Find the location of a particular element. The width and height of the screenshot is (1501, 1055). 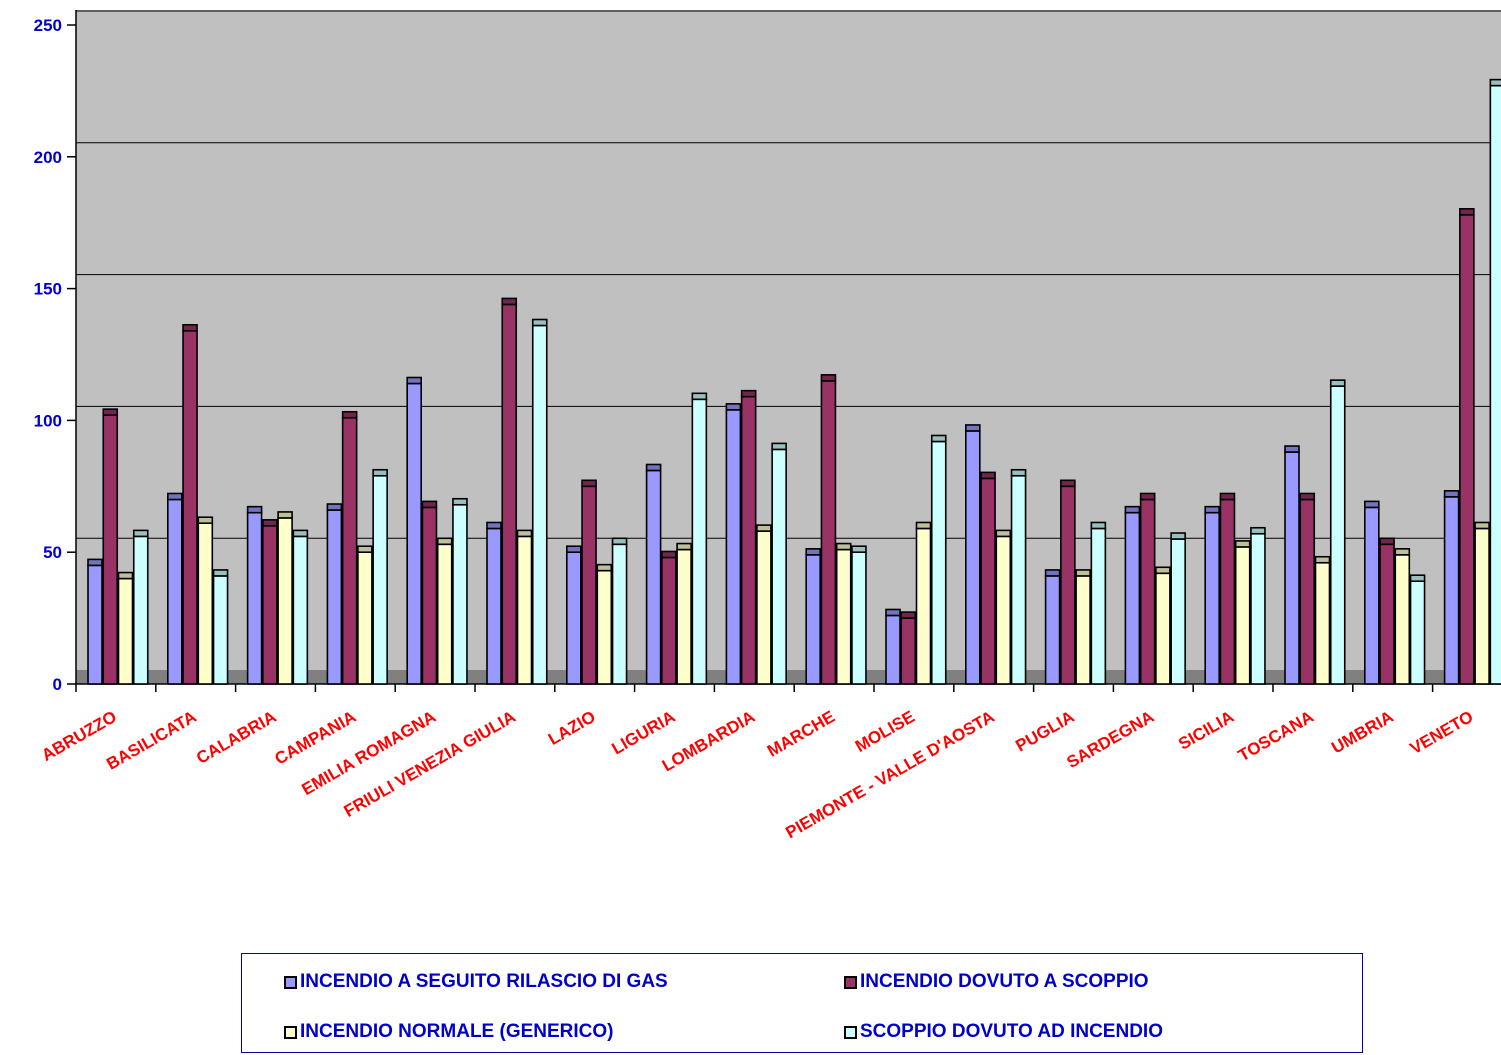

x-tick-label-7: LIGURIA is located at coordinates (643, 732).